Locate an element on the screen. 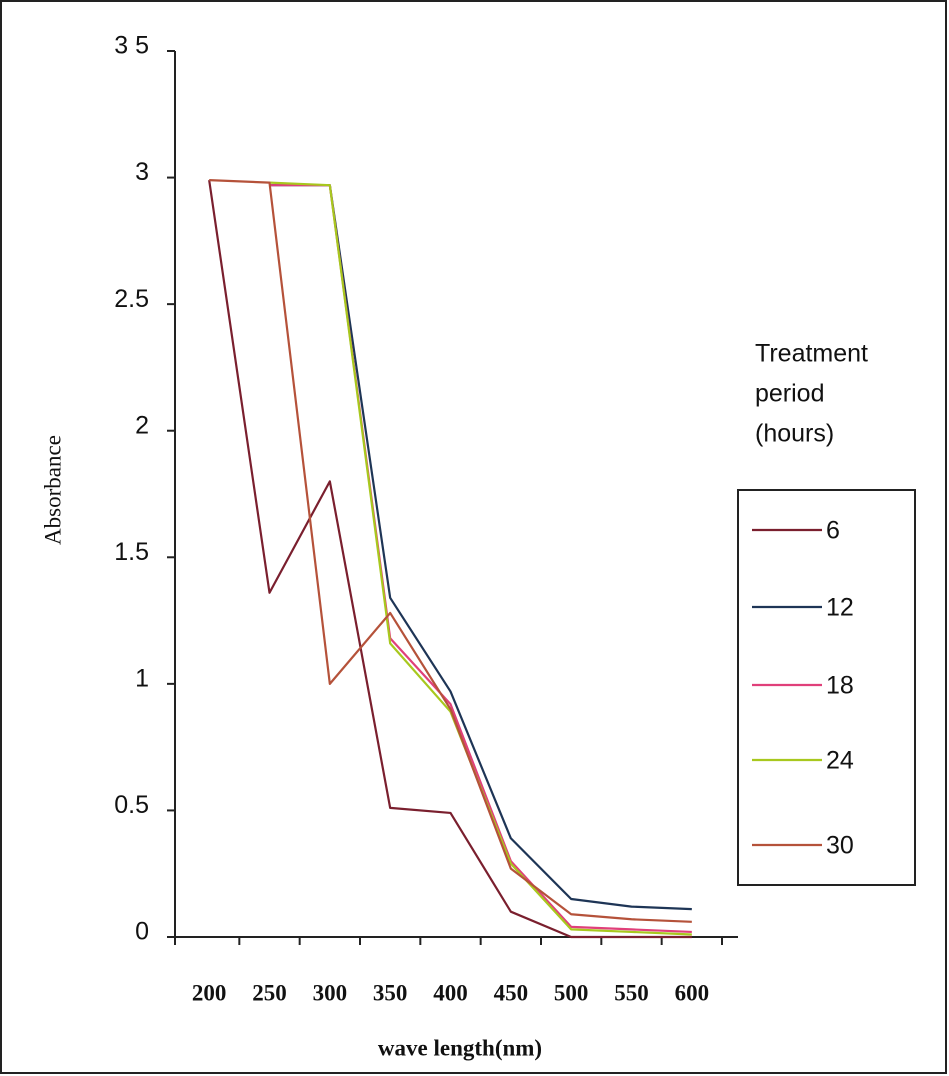 The height and width of the screenshot is (1076, 949). legend-title: Treatment is located at coordinates (811, 354).